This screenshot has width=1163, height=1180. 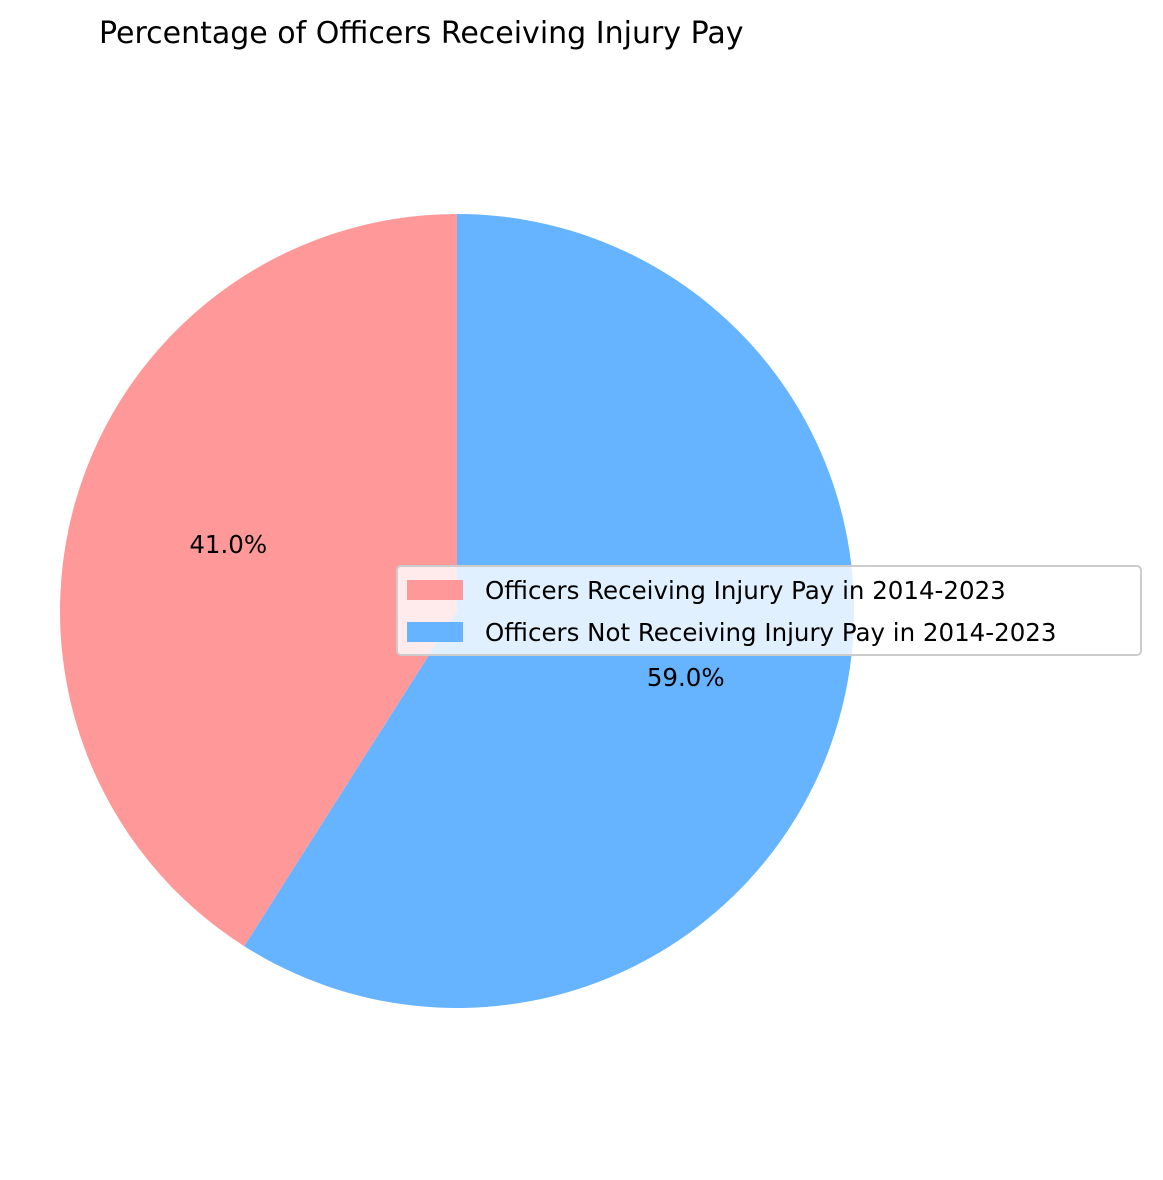 I want to click on legend-swatch-not-receiving, so click(x=435, y=632).